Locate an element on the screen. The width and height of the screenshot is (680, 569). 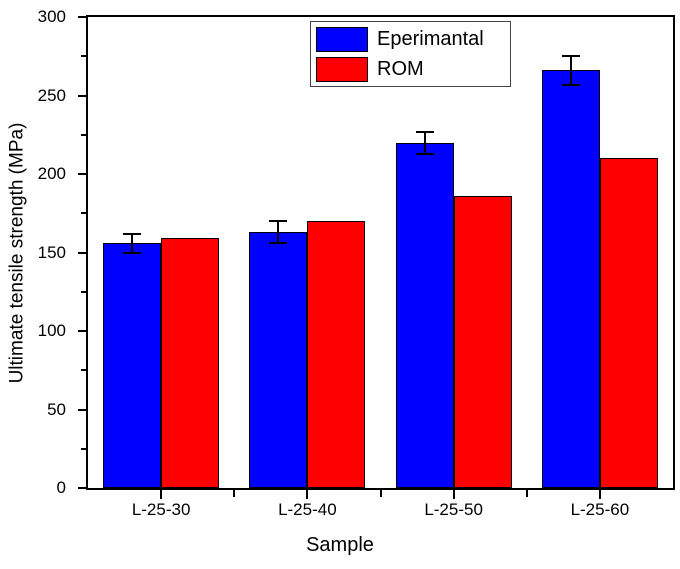
y-axis-tick-label: 0 is located at coordinates (61, 487).